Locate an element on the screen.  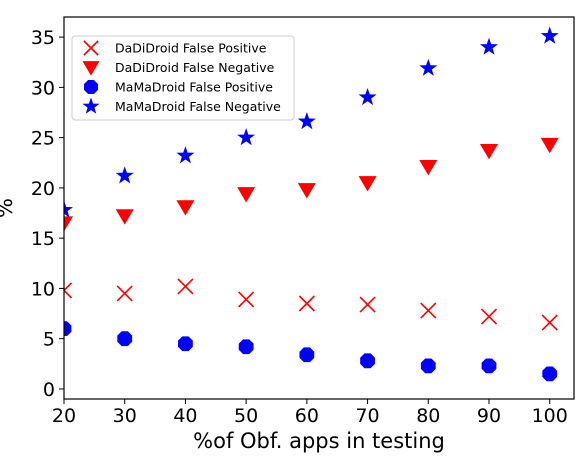
legend-entry: MaMaDroid False Negative is located at coordinates (198, 106).